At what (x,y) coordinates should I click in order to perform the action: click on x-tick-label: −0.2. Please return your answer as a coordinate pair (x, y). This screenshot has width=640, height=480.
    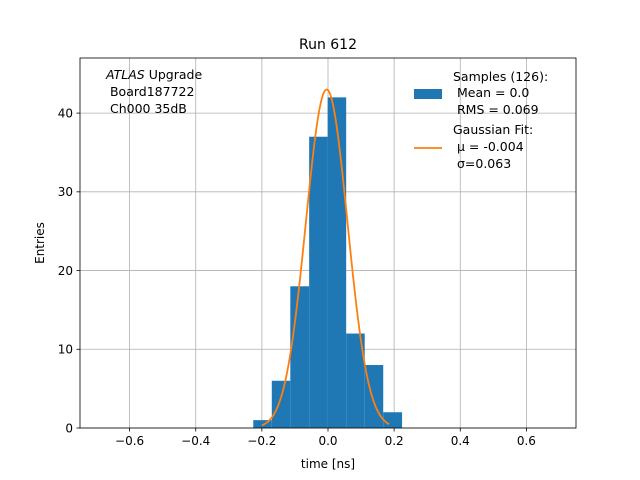
    Looking at the image, I should click on (261, 441).